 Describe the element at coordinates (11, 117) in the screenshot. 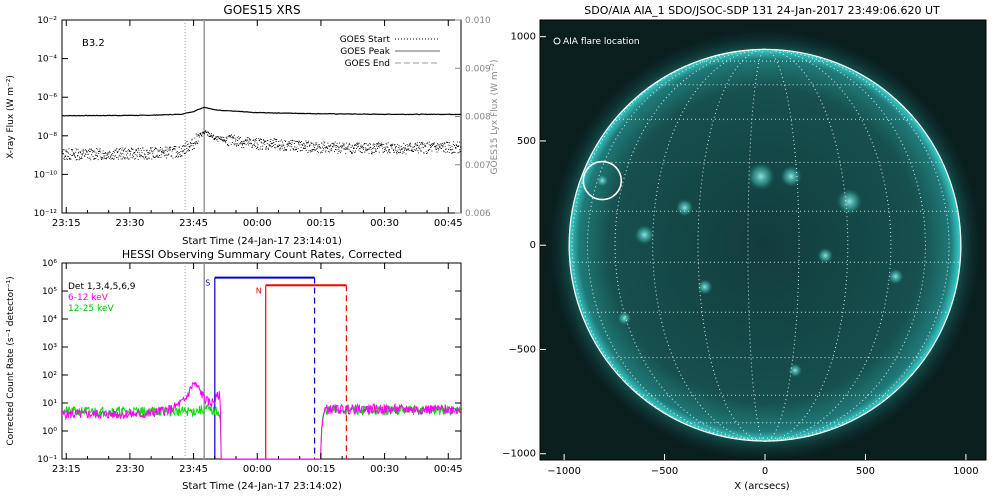

I see `goes-ylabel: X-ray Flux (W m⁻²)` at that location.